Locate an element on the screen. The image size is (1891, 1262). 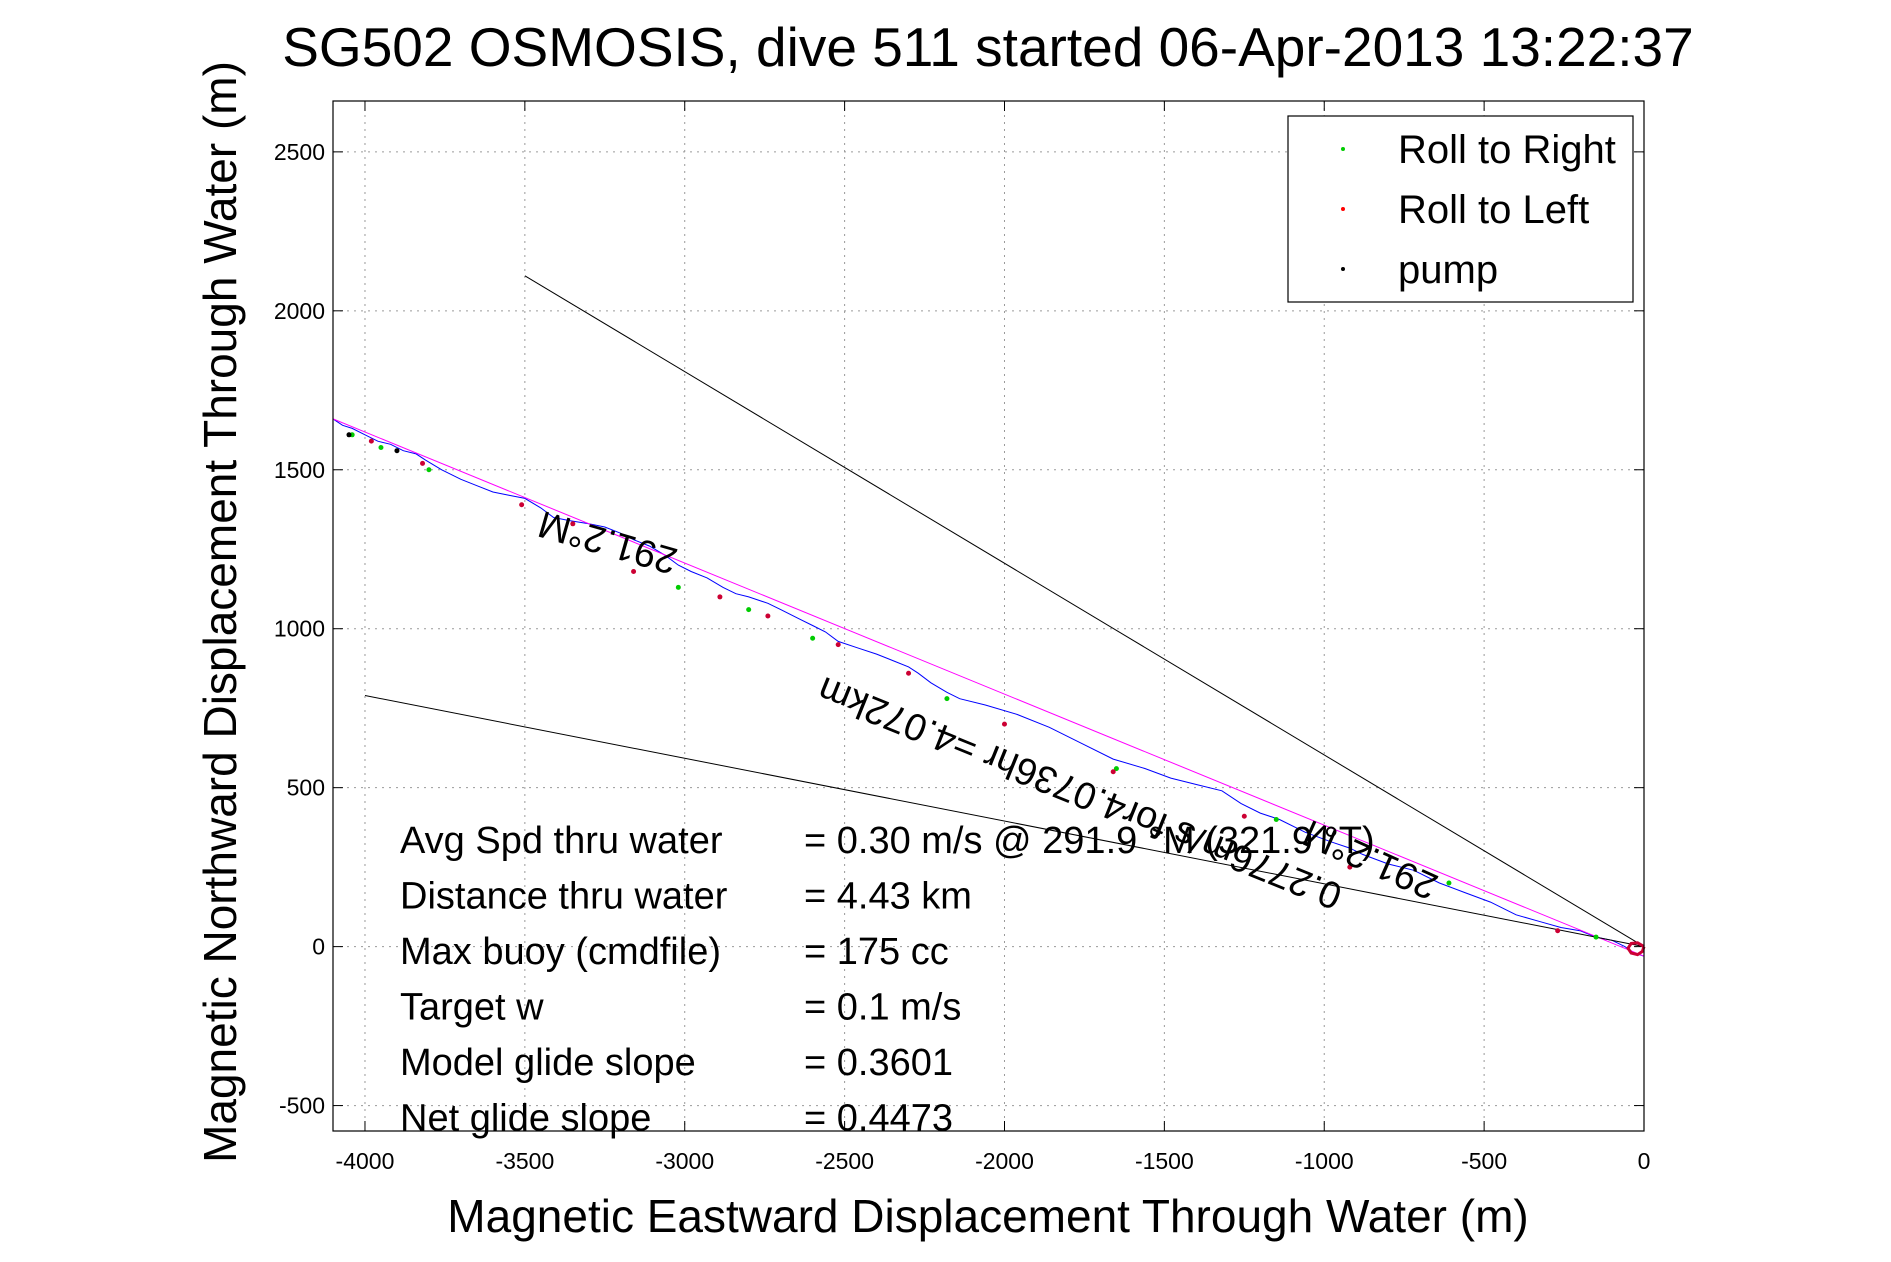
x-tick-label: -3000 is located at coordinates (684, 1161).